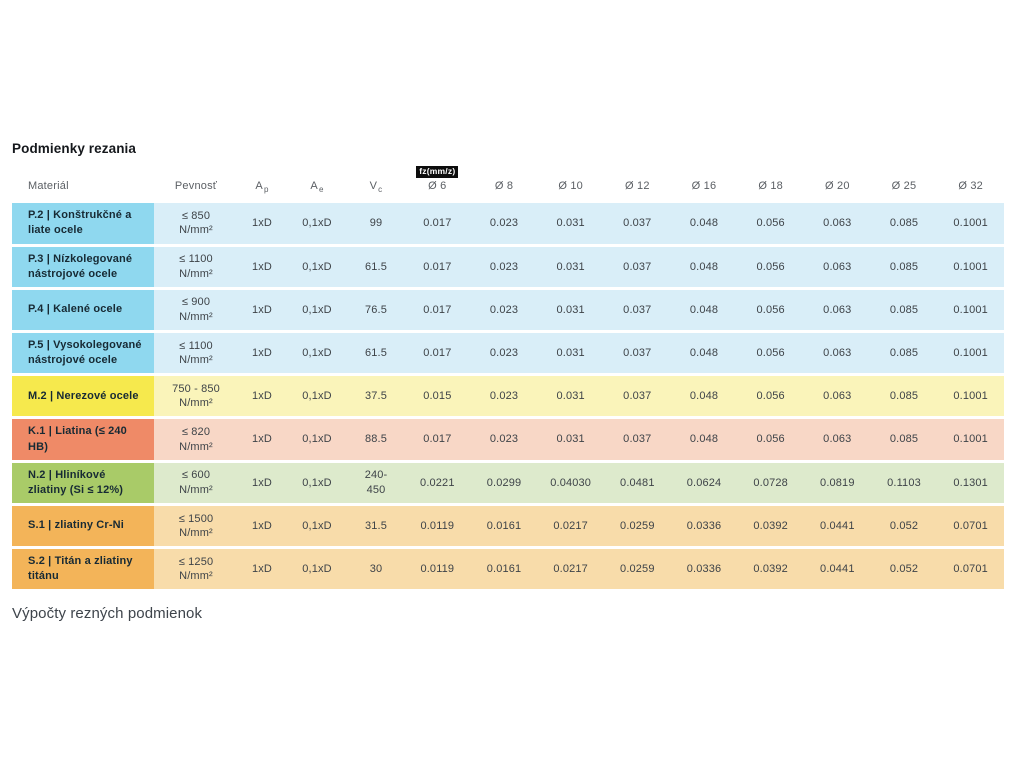  I want to click on fz-cell: 0.1301, so click(970, 482).